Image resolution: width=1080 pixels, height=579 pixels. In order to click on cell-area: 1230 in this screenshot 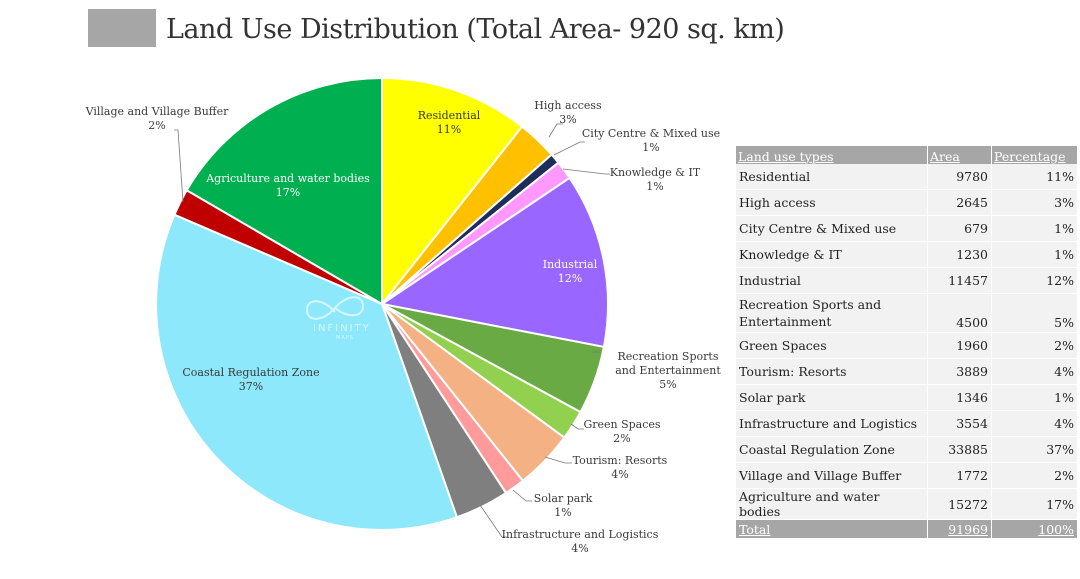, I will do `click(959, 254)`.